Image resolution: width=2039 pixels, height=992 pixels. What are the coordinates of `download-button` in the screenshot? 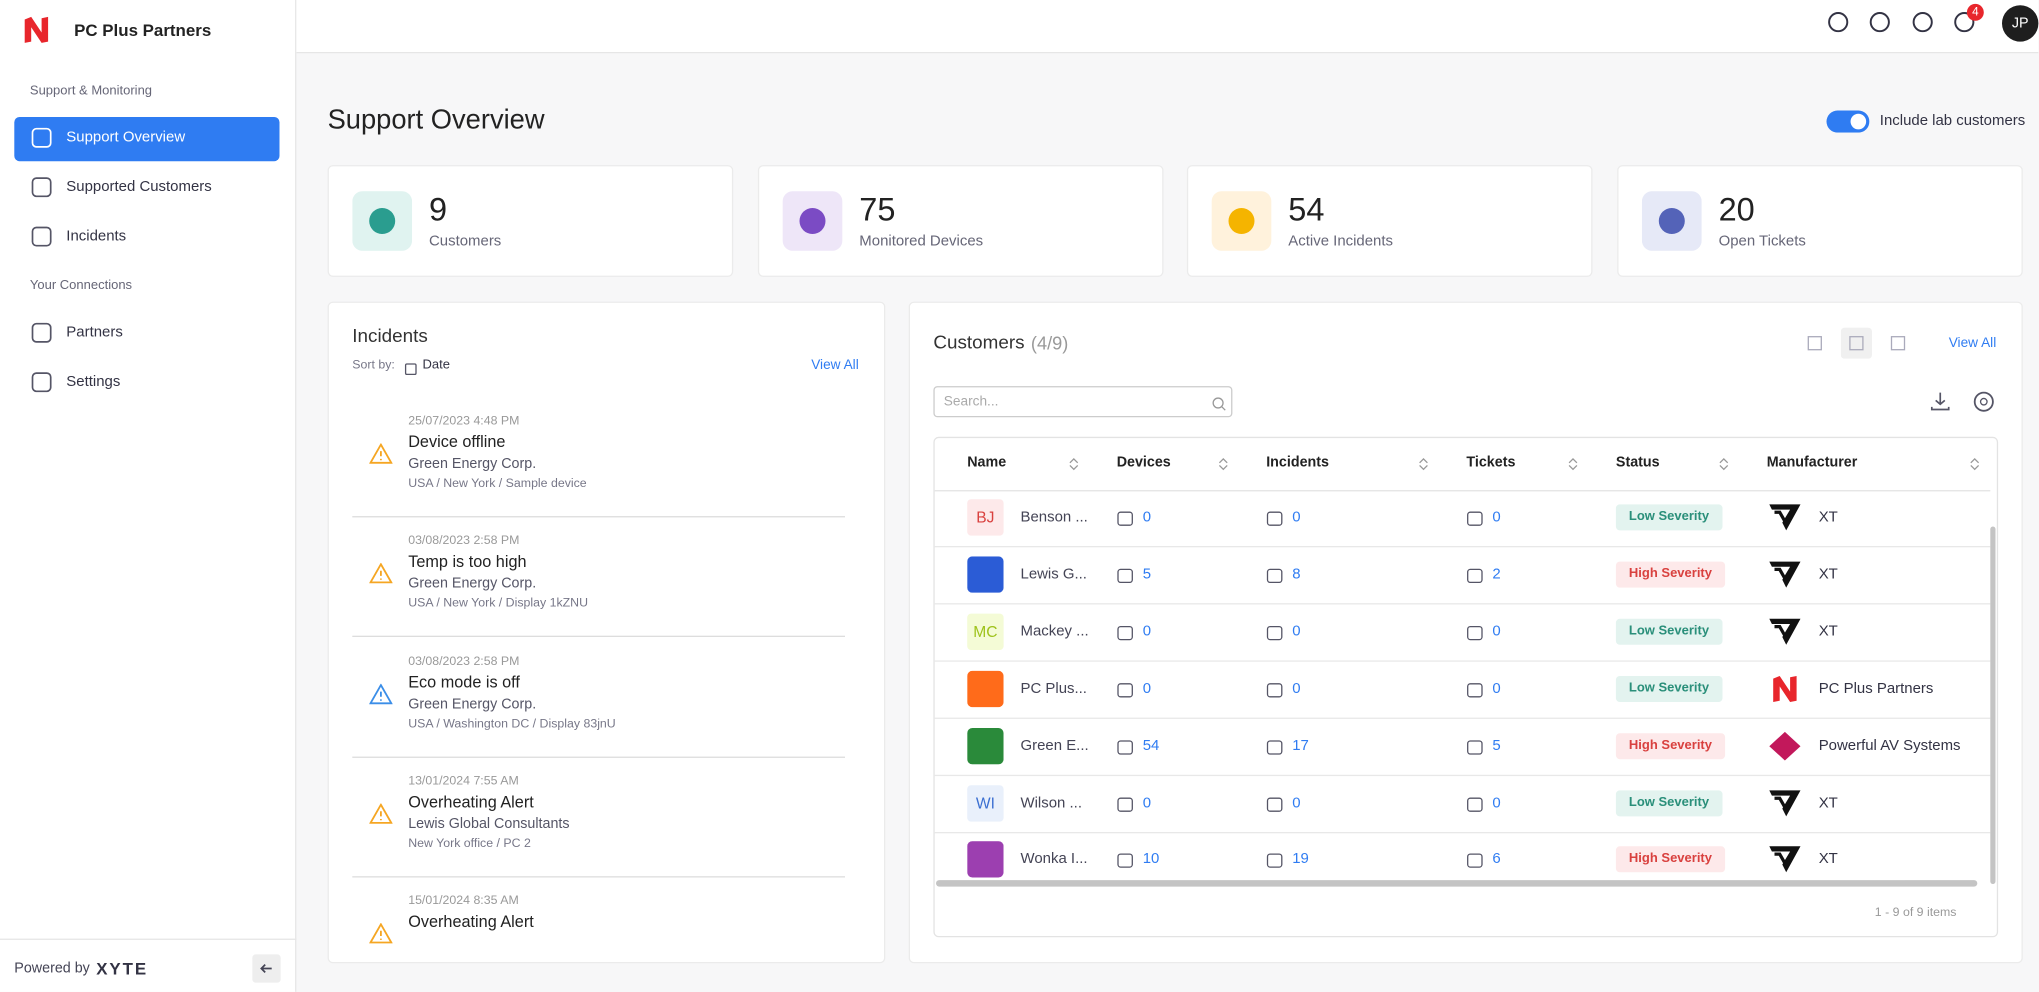 It's located at (1940, 401).